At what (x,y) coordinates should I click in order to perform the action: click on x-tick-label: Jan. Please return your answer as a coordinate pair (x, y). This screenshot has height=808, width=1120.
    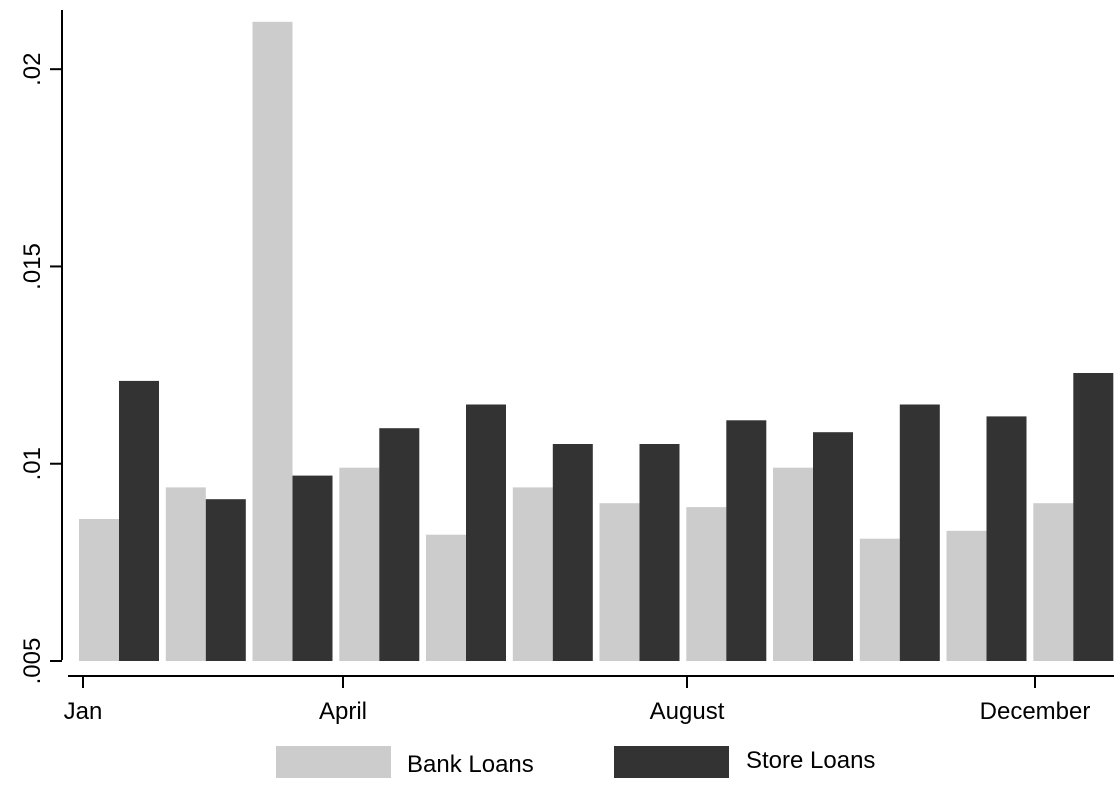
    Looking at the image, I should click on (83, 711).